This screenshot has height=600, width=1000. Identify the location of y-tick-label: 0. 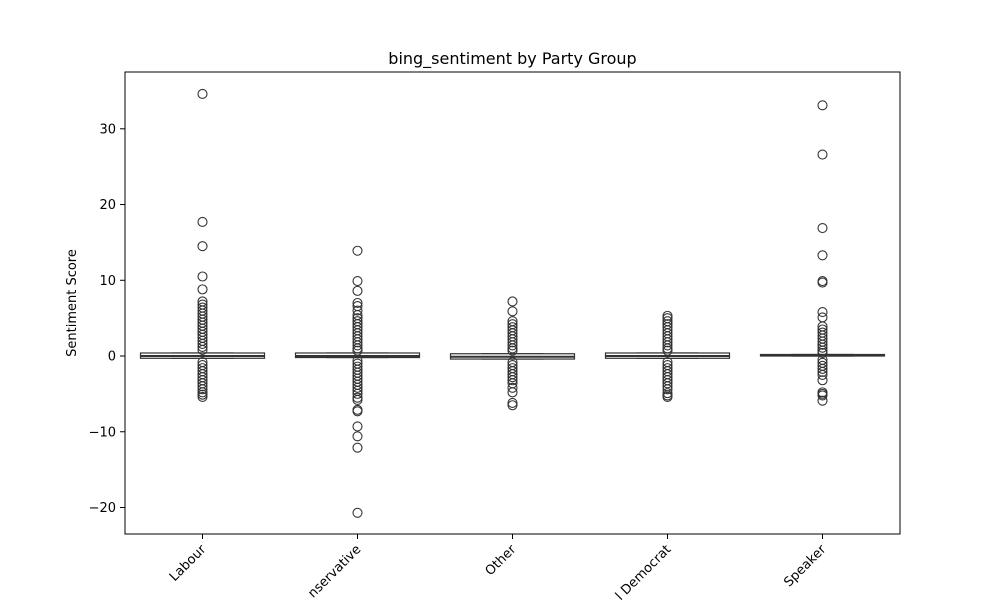
(112, 357).